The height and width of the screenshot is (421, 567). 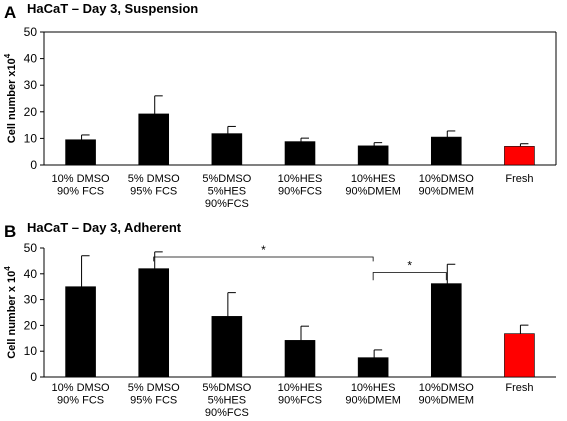 I want to click on panel-b-category-label: 10%DMSO, so click(x=446, y=388).